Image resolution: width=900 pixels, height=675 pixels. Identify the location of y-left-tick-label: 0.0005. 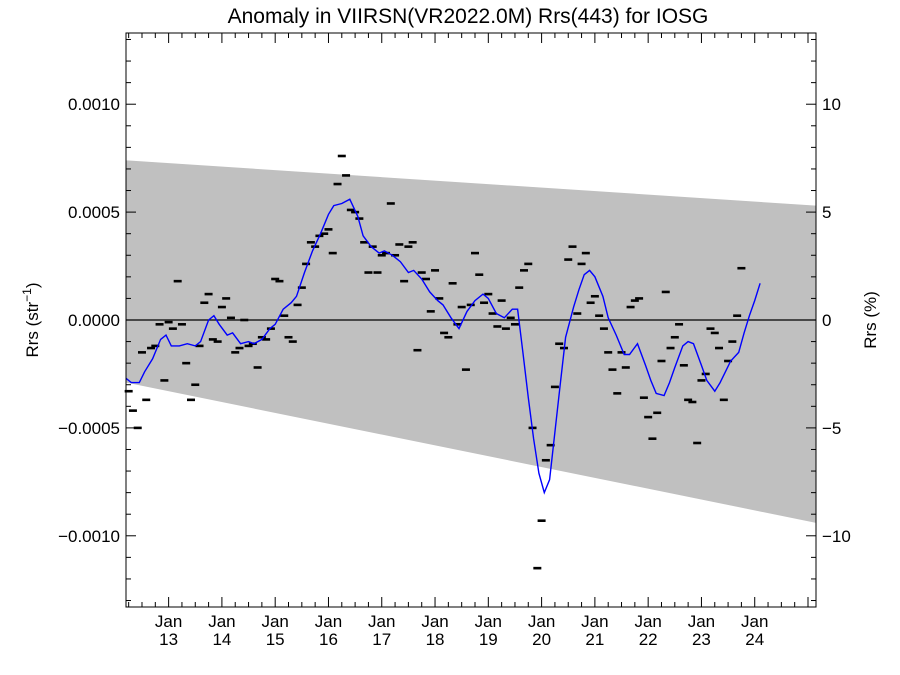
(94, 212).